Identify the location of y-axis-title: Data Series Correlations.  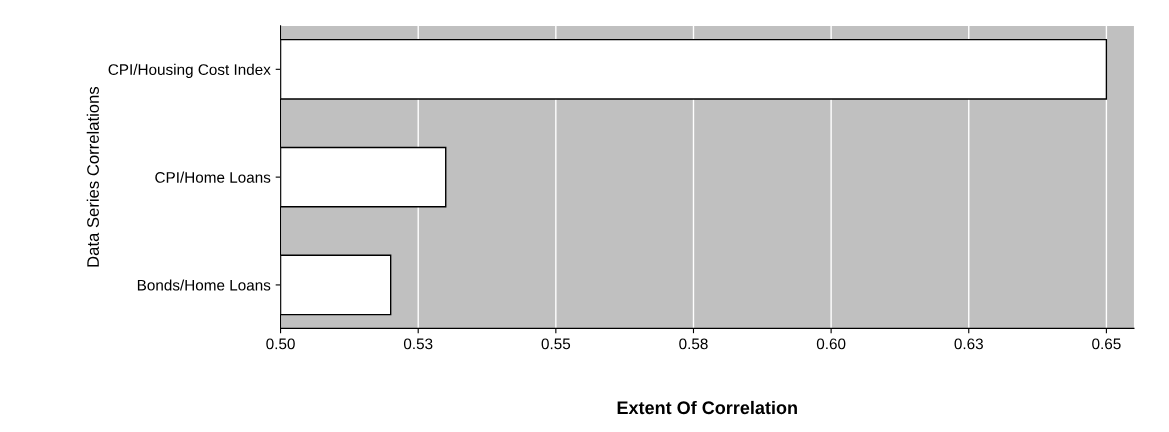
(92, 176).